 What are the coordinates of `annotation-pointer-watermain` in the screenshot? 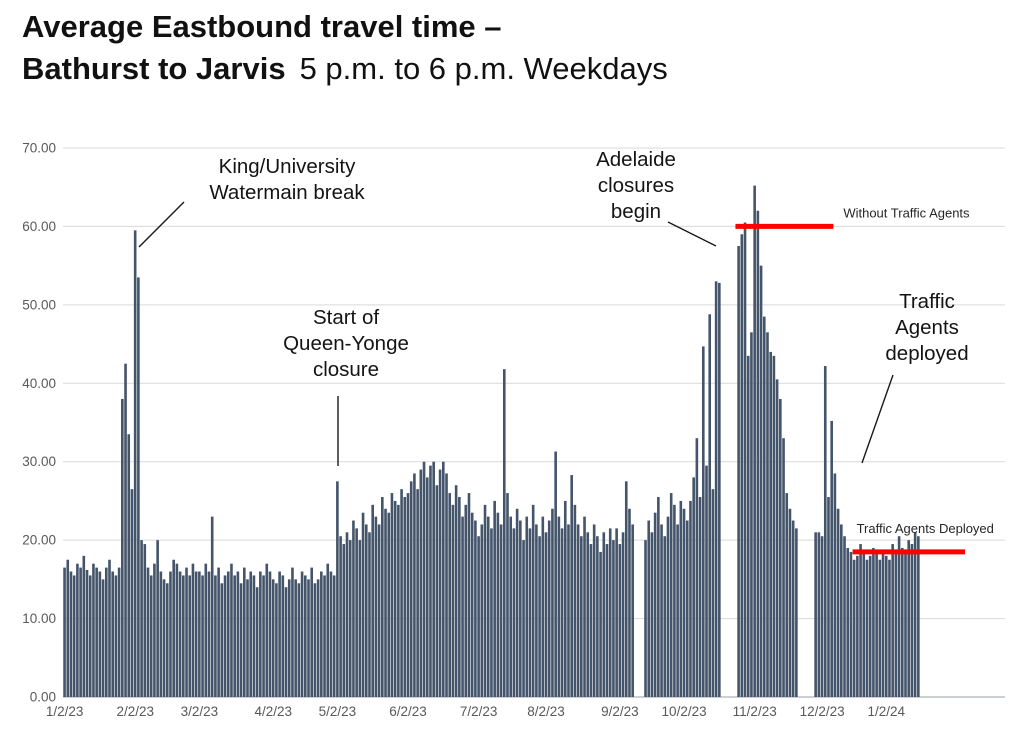 It's located at (161, 224).